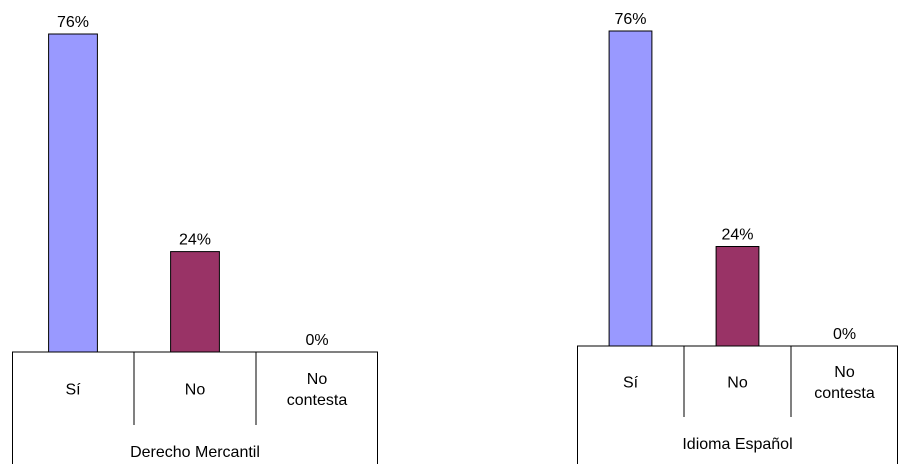  I want to click on group-label: Idioma Español, so click(737, 444).